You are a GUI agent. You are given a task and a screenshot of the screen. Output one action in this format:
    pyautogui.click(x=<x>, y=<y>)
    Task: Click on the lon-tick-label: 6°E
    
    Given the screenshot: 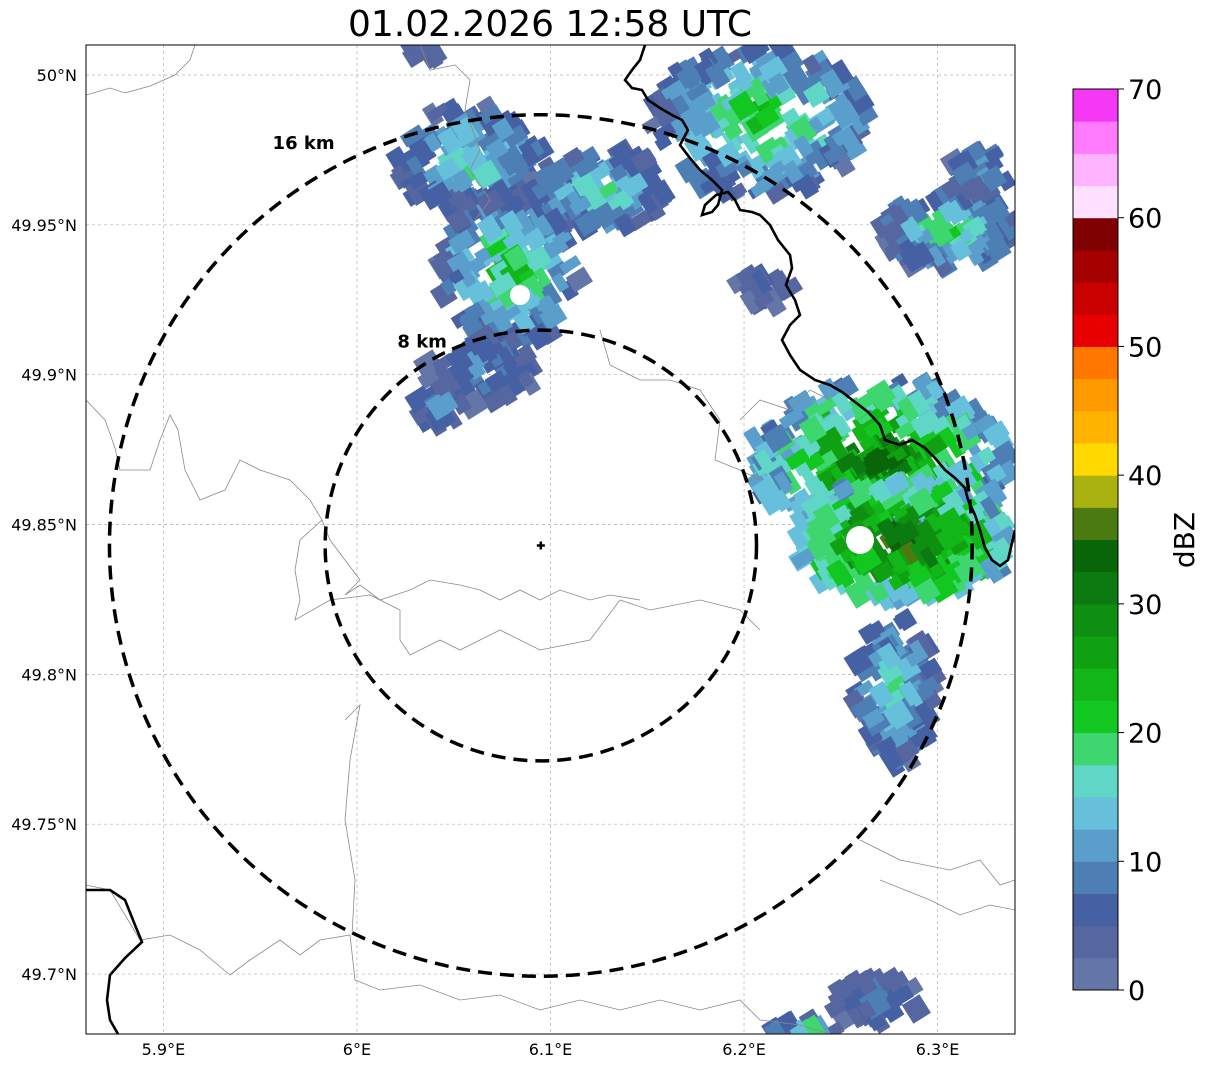 What is the action you would take?
    pyautogui.click(x=357, y=1049)
    